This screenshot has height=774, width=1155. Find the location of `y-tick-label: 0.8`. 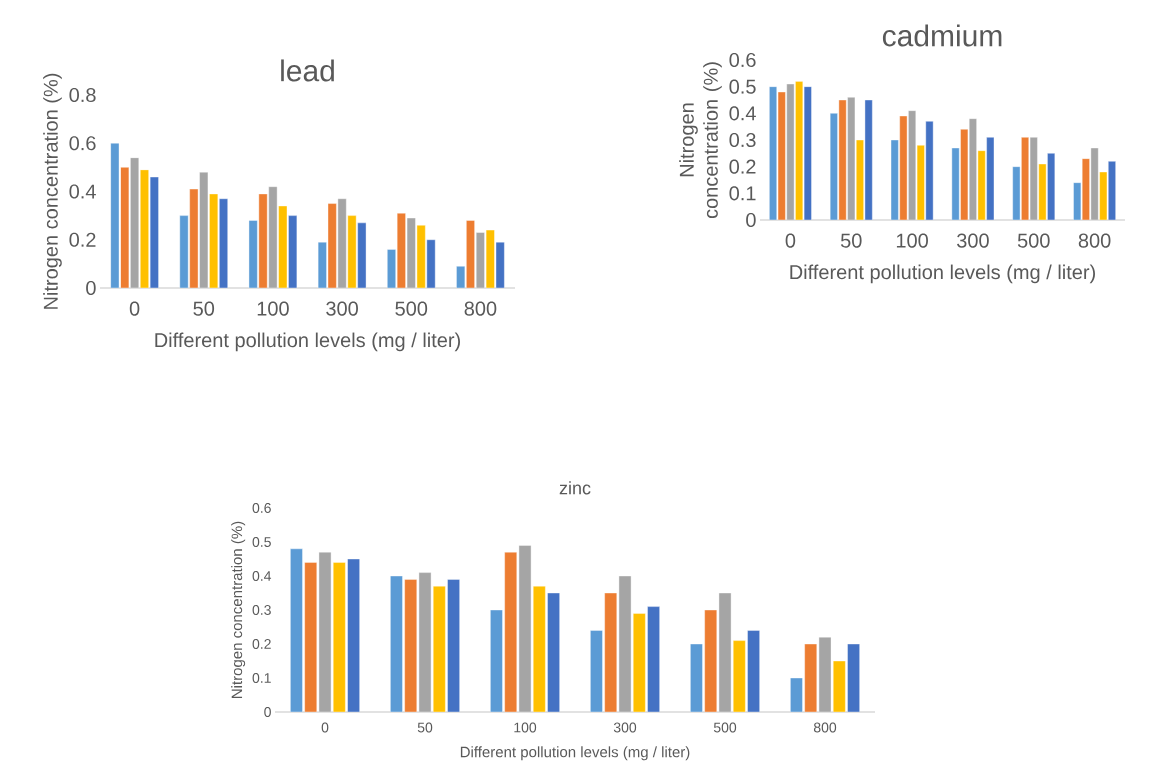

y-tick-label: 0.8 is located at coordinates (82, 95).